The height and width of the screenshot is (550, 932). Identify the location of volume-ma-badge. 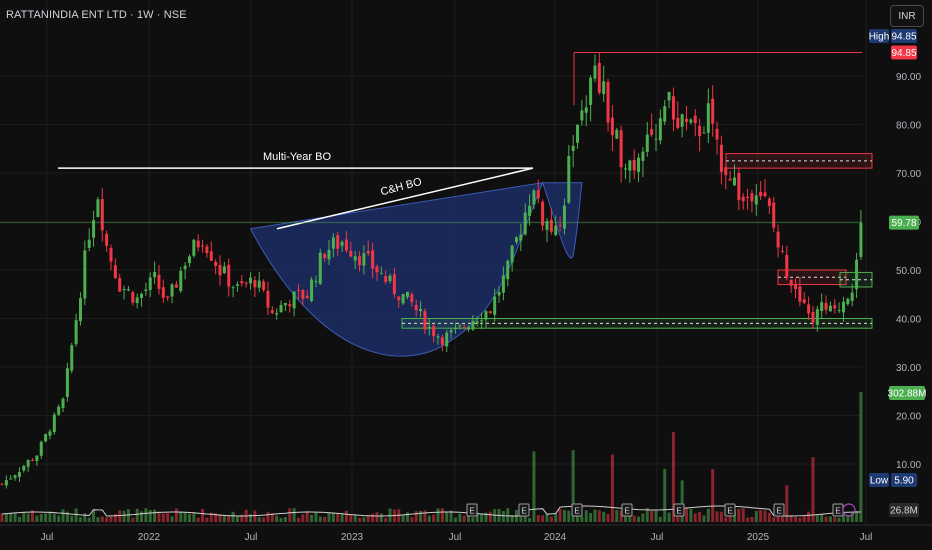
(904, 510).